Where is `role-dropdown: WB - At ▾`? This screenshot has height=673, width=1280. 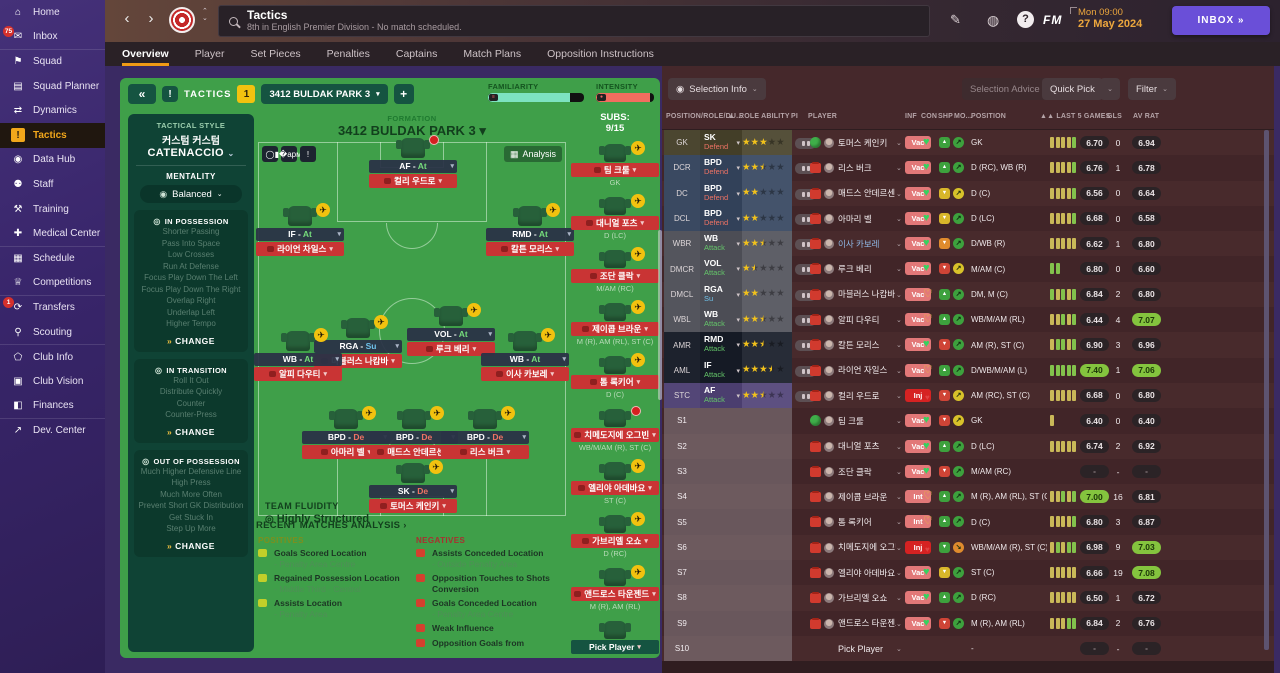 role-dropdown: WB - At ▾ is located at coordinates (525, 359).